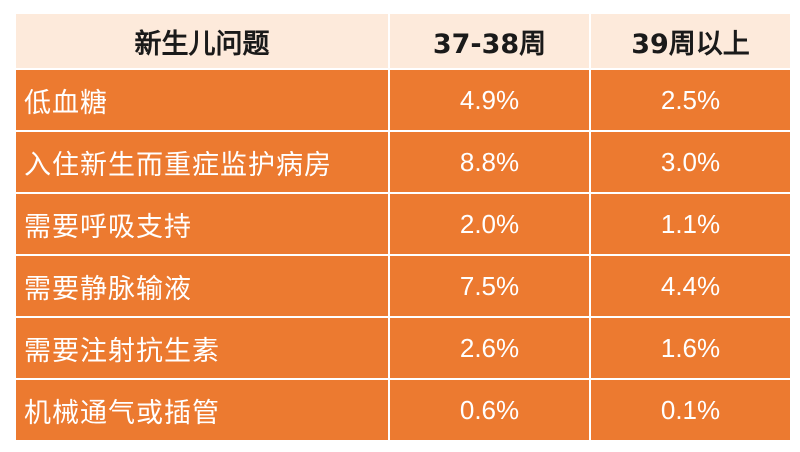  What do you see at coordinates (690, 410) in the screenshot?
I see `value-39-plus: 0.1%` at bounding box center [690, 410].